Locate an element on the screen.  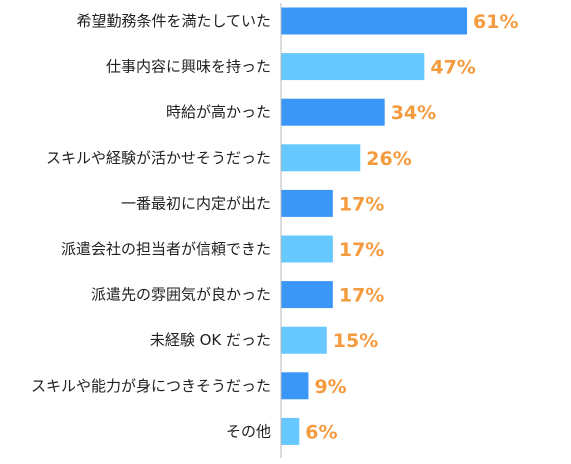
value-label-6: 17% is located at coordinates (361, 296).